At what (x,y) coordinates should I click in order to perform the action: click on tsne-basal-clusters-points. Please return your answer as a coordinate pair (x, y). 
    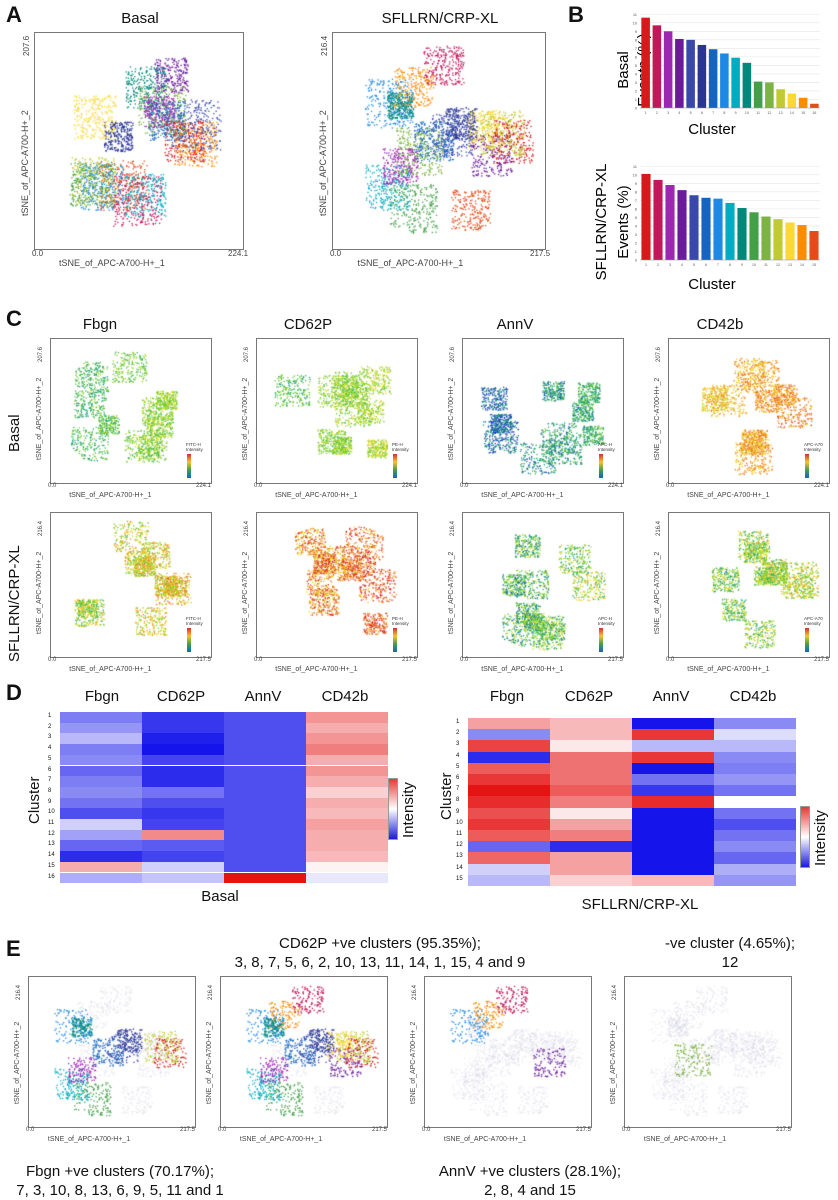
    Looking at the image, I should click on (139, 141).